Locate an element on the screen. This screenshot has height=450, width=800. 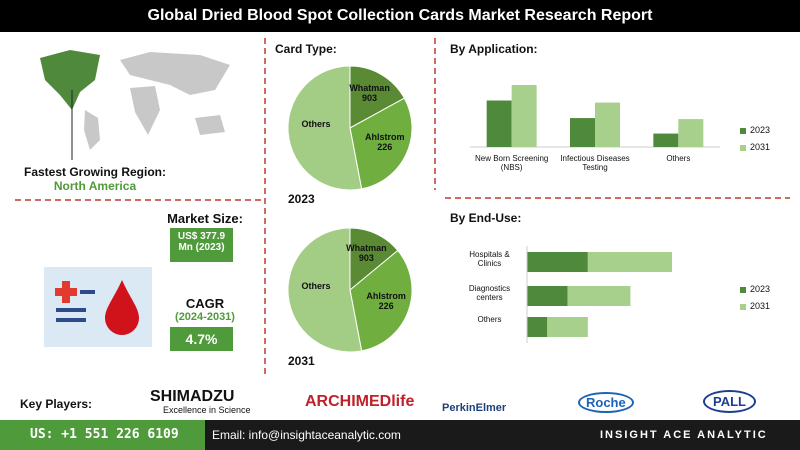
cagr-value: 4.7% is located at coordinates (201, 339).